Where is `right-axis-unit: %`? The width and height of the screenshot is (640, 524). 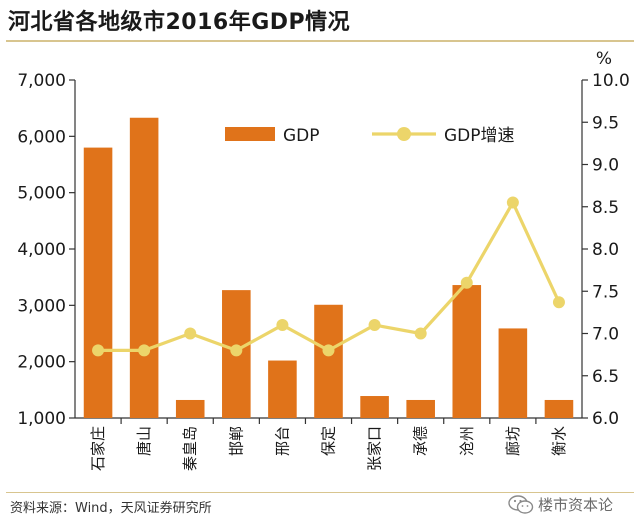
right-axis-unit: % is located at coordinates (604, 59).